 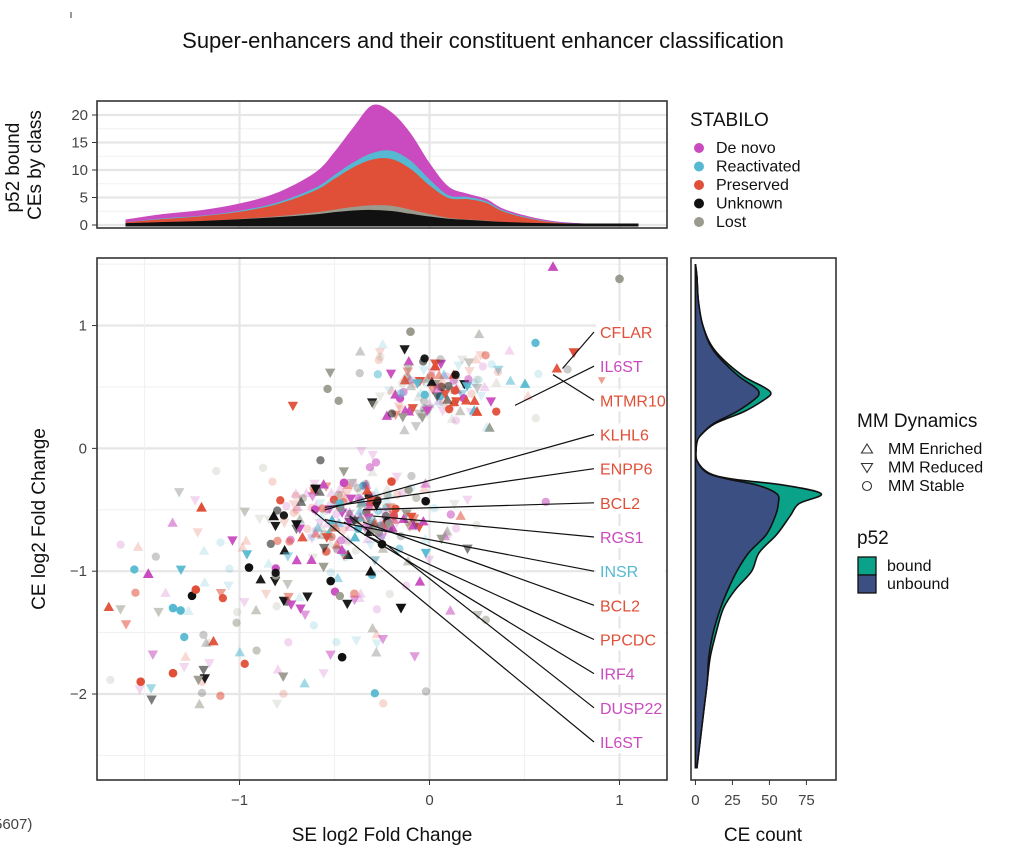 I want to click on area-preserved, so click(x=382, y=191).